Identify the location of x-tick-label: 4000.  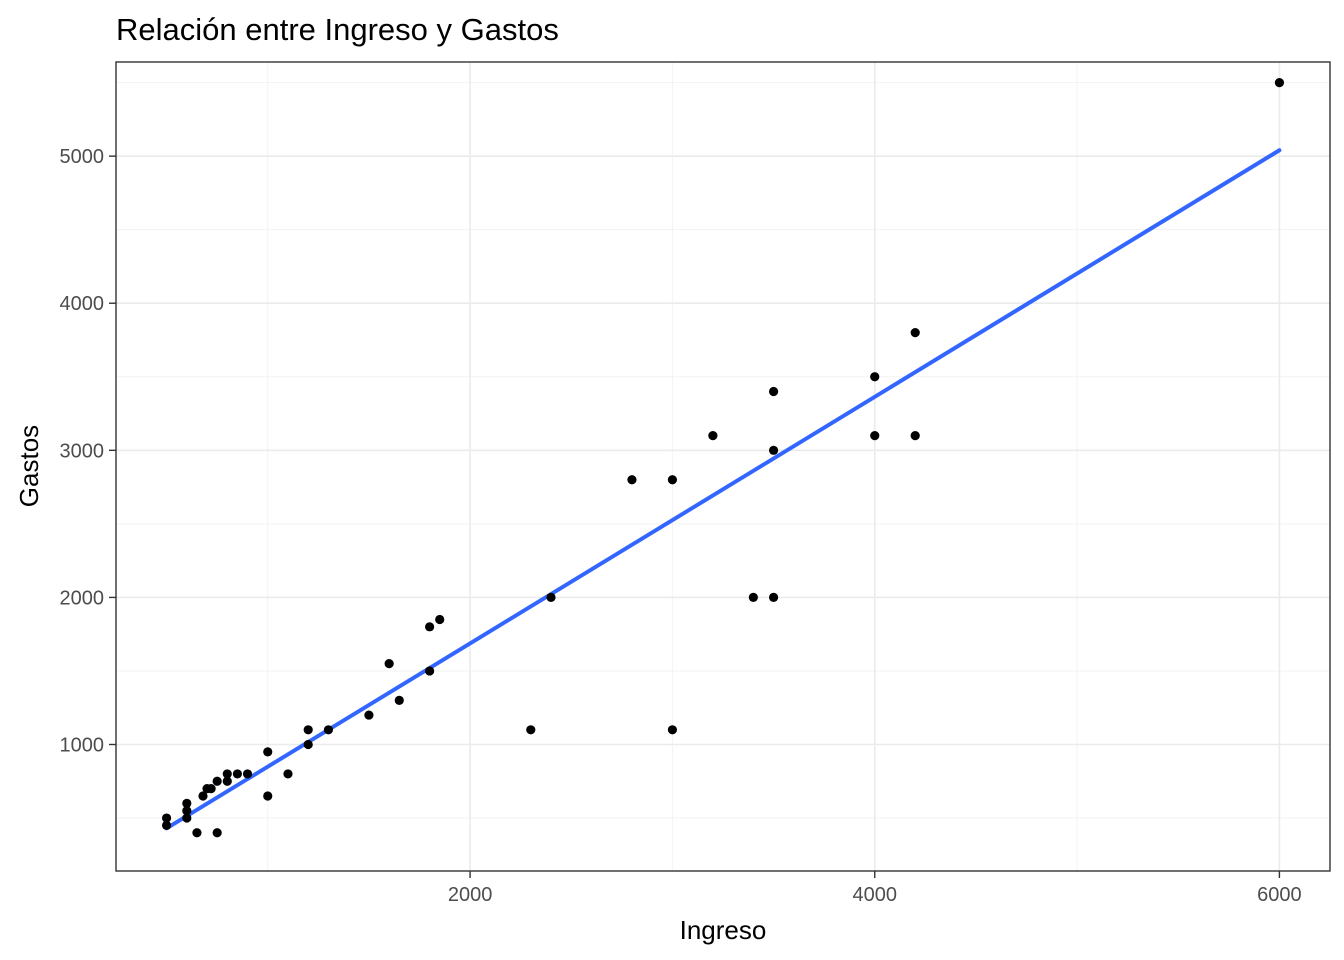
(875, 895).